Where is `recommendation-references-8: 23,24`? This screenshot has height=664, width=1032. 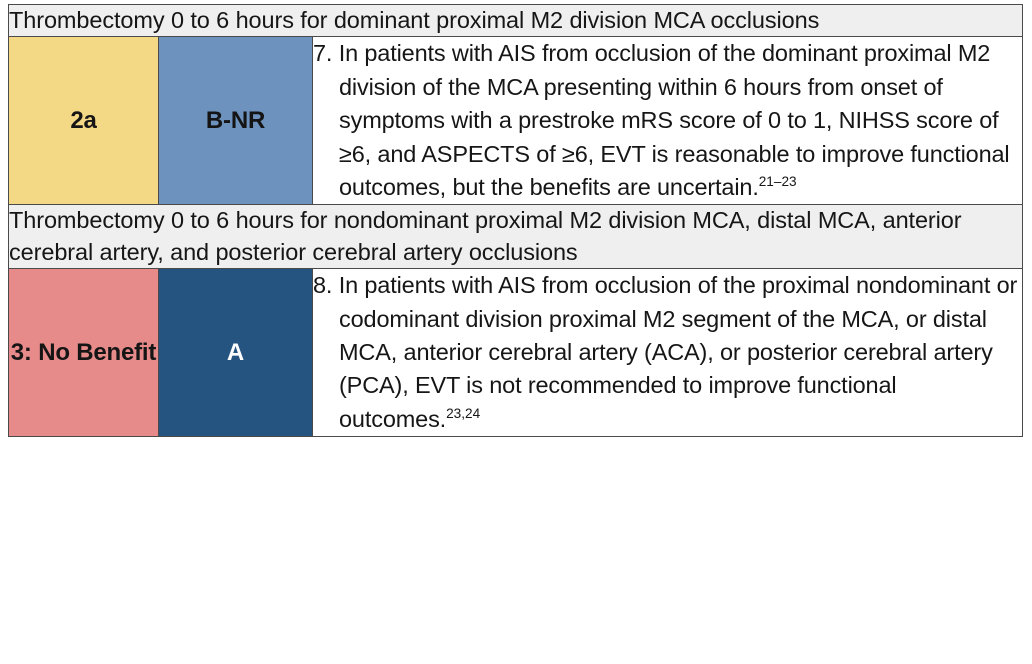
recommendation-references-8: 23,24 is located at coordinates (463, 413).